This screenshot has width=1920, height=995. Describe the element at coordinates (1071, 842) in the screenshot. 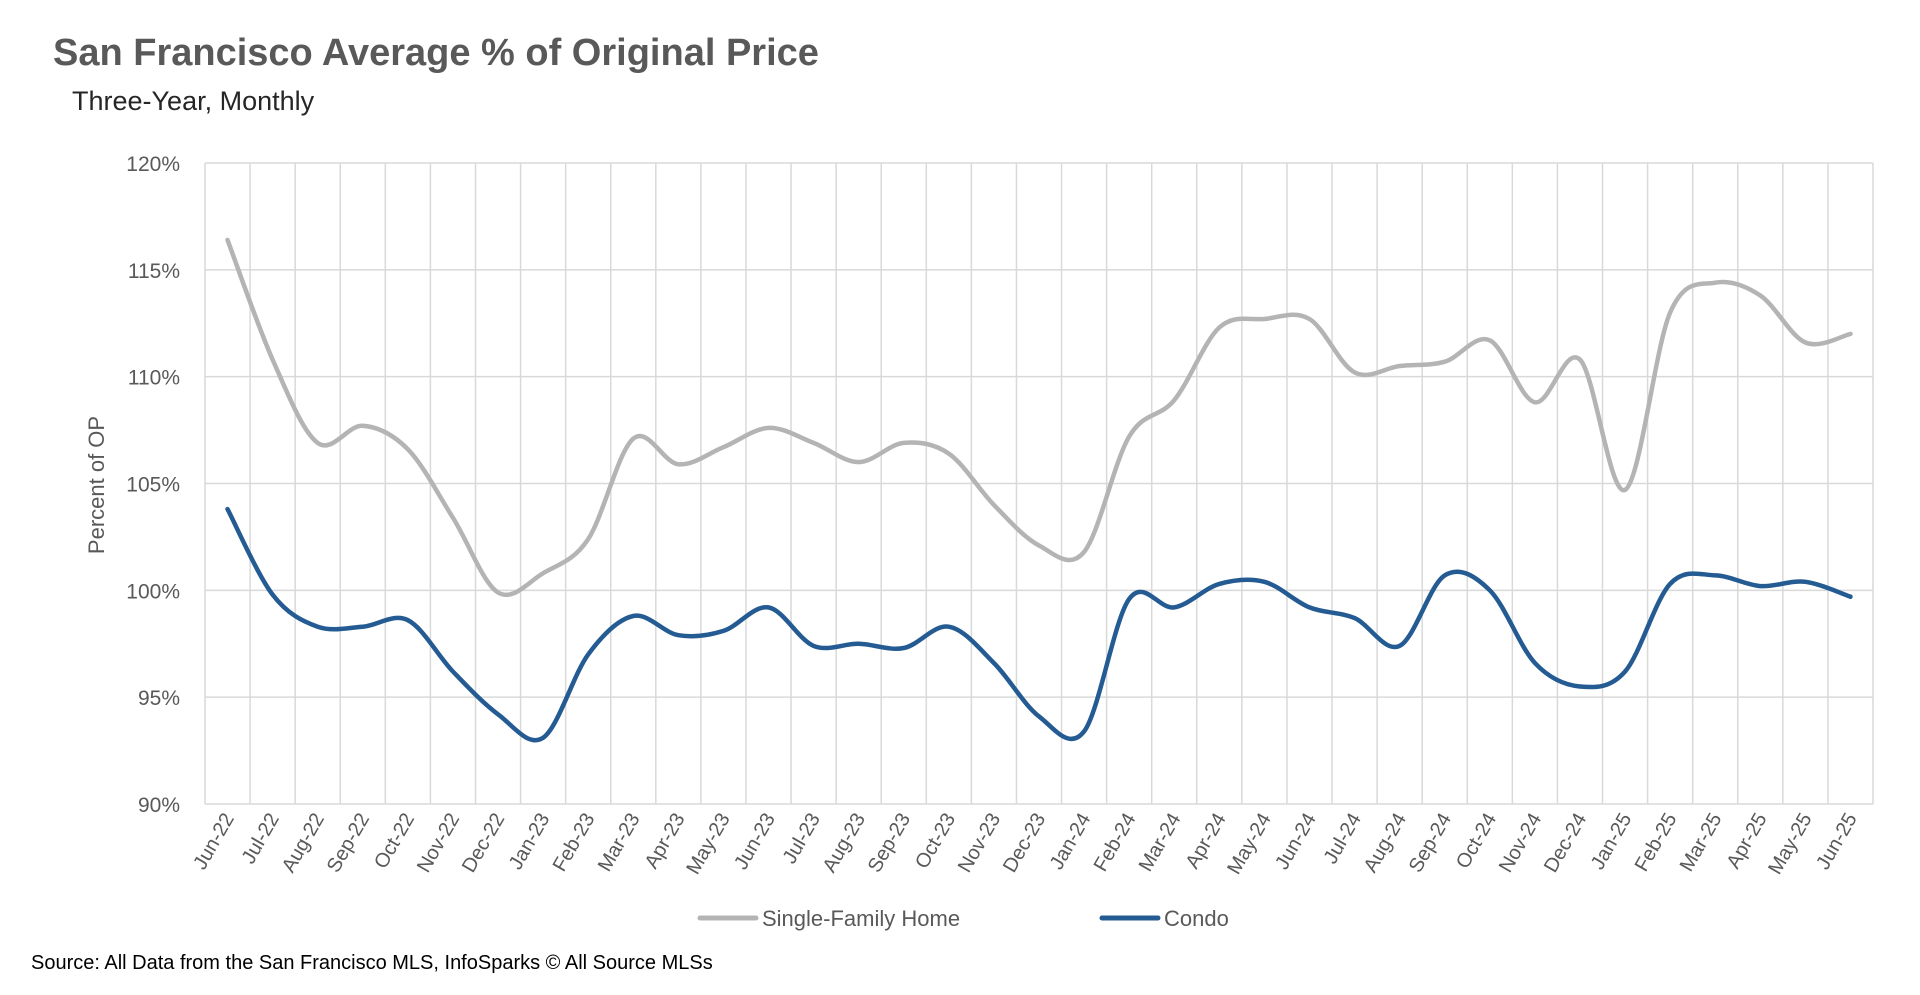

I see `x-tick-label: Jan-24` at that location.